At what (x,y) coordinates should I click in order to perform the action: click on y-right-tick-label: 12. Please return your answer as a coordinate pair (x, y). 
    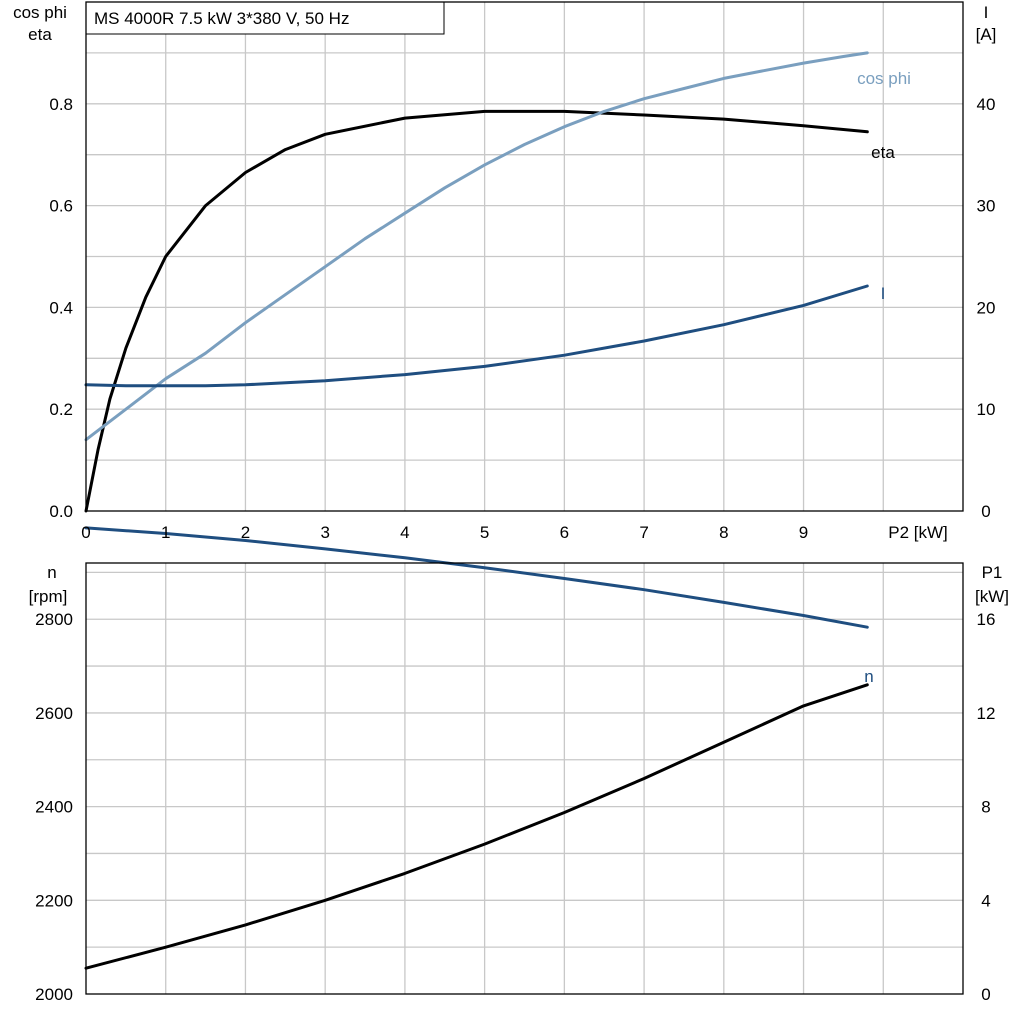
    Looking at the image, I should click on (986, 713).